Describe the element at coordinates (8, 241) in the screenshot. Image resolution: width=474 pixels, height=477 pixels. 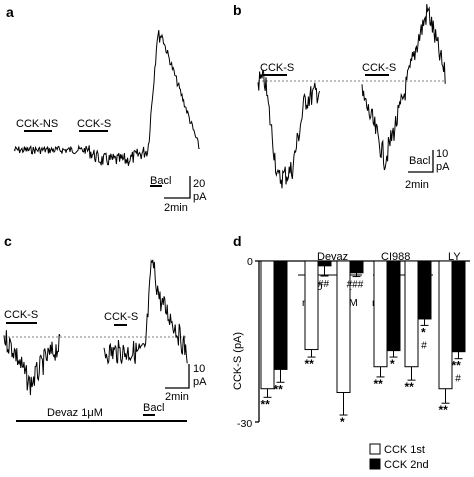
I see `panel-c-label: c` at that location.